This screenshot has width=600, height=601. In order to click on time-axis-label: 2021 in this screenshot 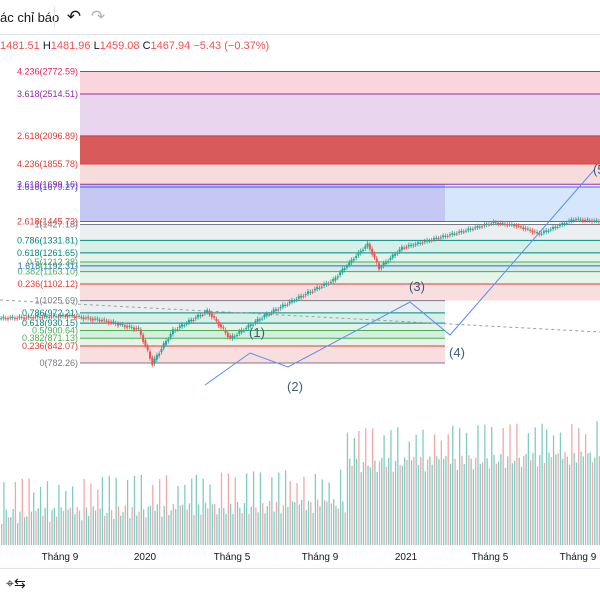, I will do `click(406, 557)`.